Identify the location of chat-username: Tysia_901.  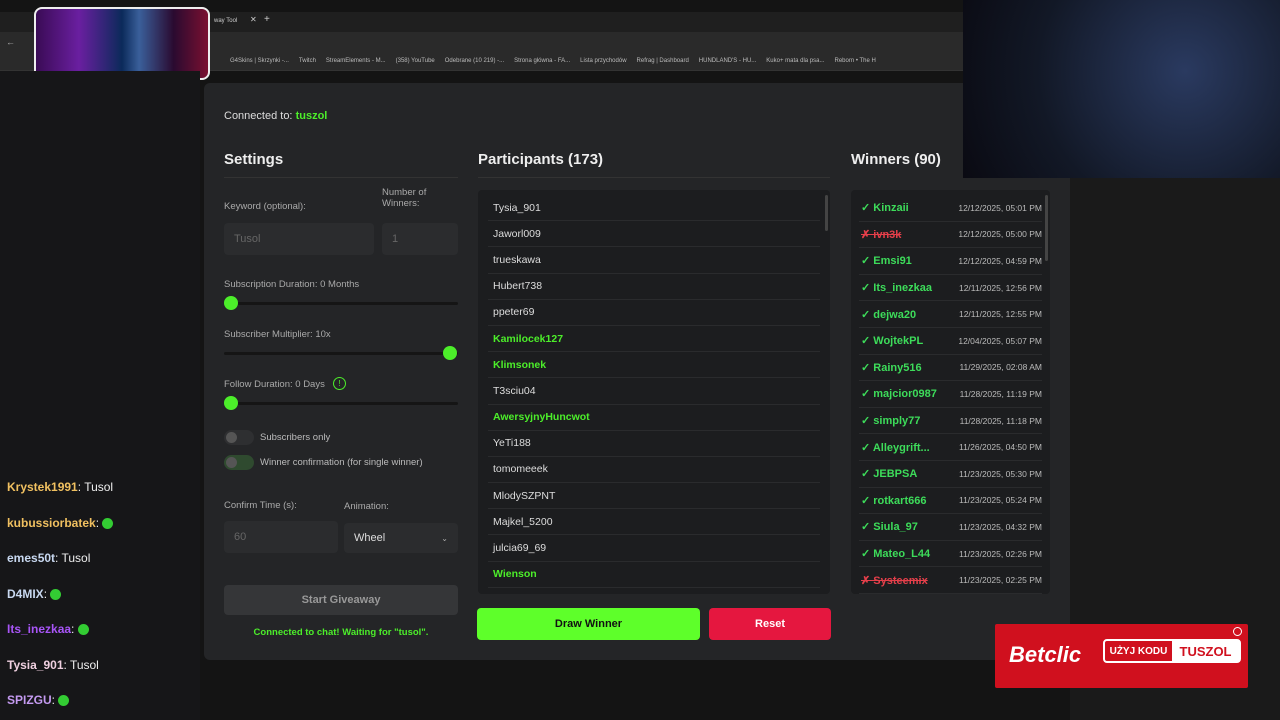
(35, 664).